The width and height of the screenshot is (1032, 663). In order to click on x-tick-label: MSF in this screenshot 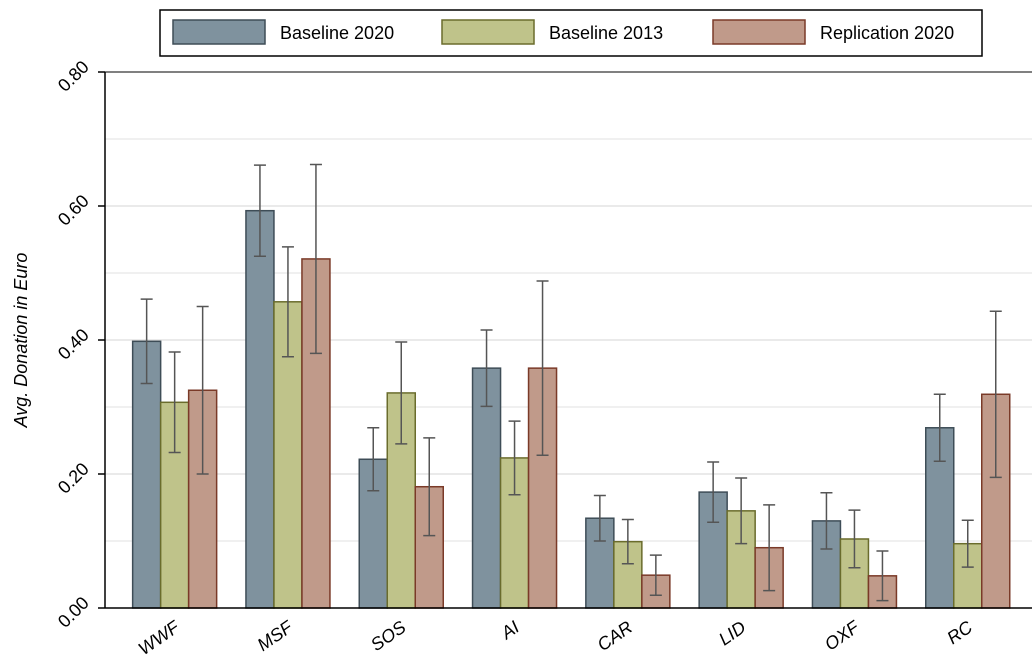, I will do `click(275, 635)`.